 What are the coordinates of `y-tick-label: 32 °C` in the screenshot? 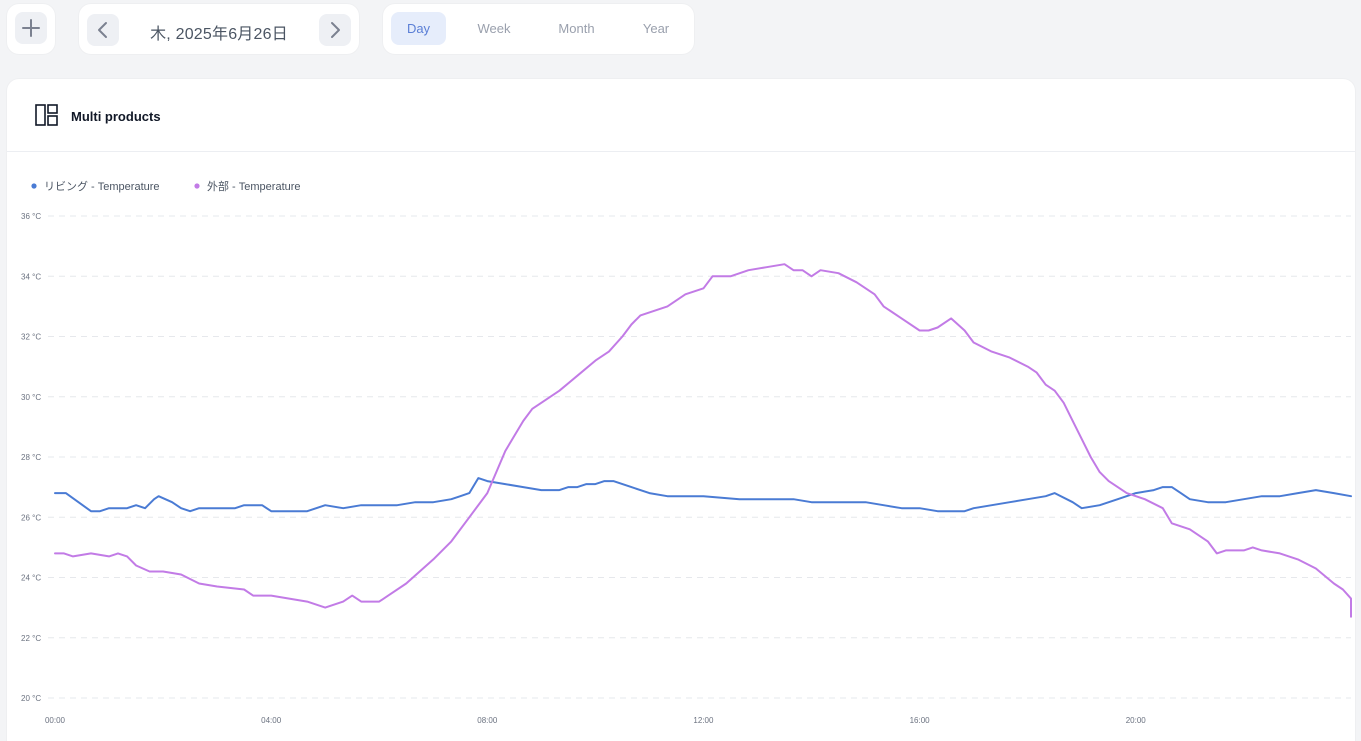 It's located at (31, 337).